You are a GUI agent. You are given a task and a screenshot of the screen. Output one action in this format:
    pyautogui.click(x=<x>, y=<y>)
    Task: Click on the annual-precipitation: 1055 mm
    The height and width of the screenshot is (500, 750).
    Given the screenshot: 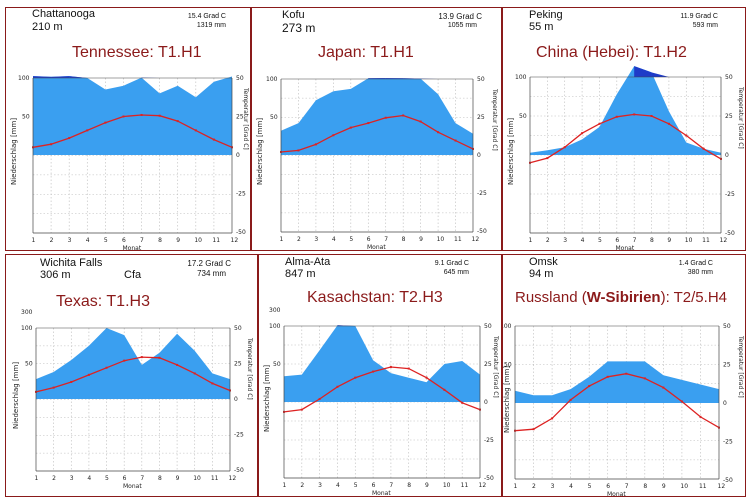 What is the action you would take?
    pyautogui.click(x=462, y=25)
    